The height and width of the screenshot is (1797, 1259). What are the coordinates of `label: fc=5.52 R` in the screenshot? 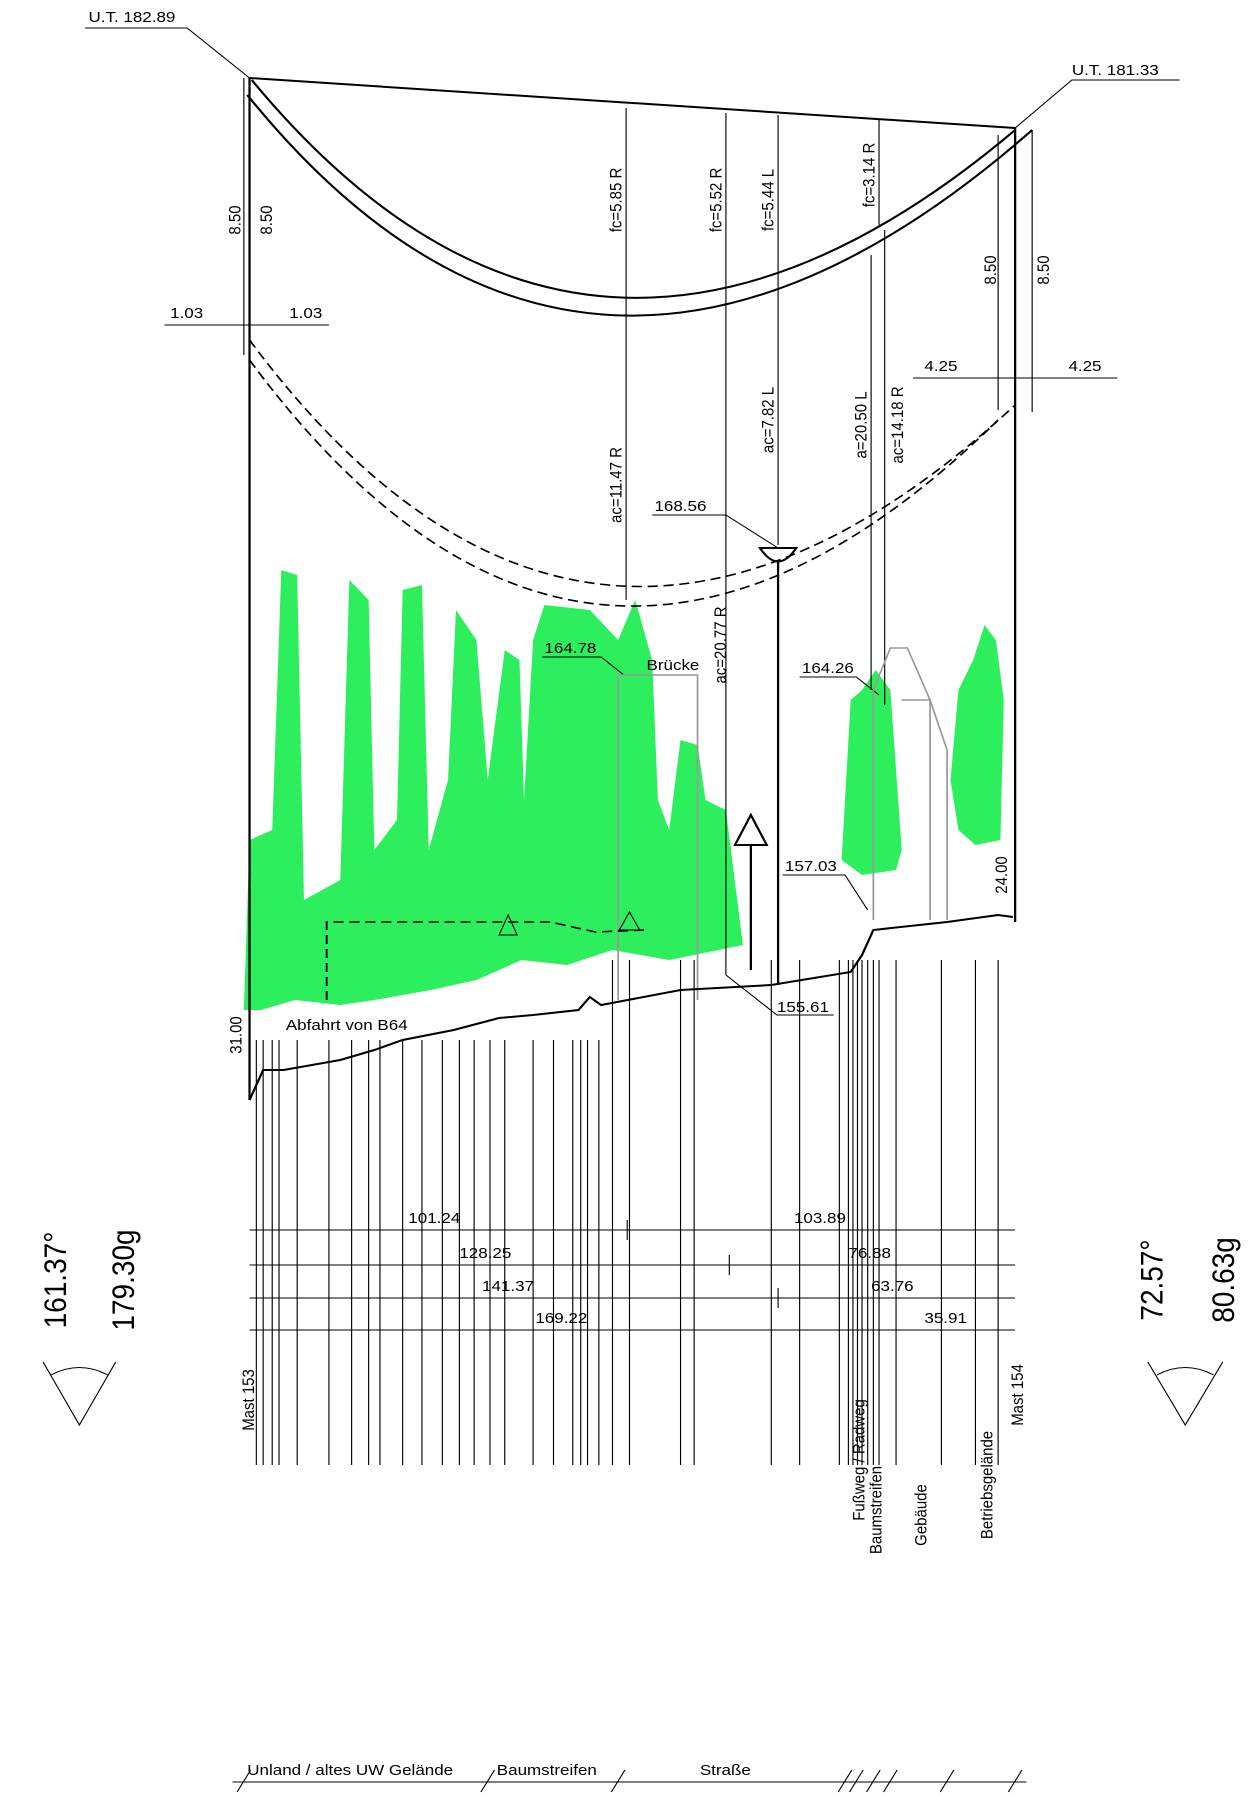 It's located at (716, 200).